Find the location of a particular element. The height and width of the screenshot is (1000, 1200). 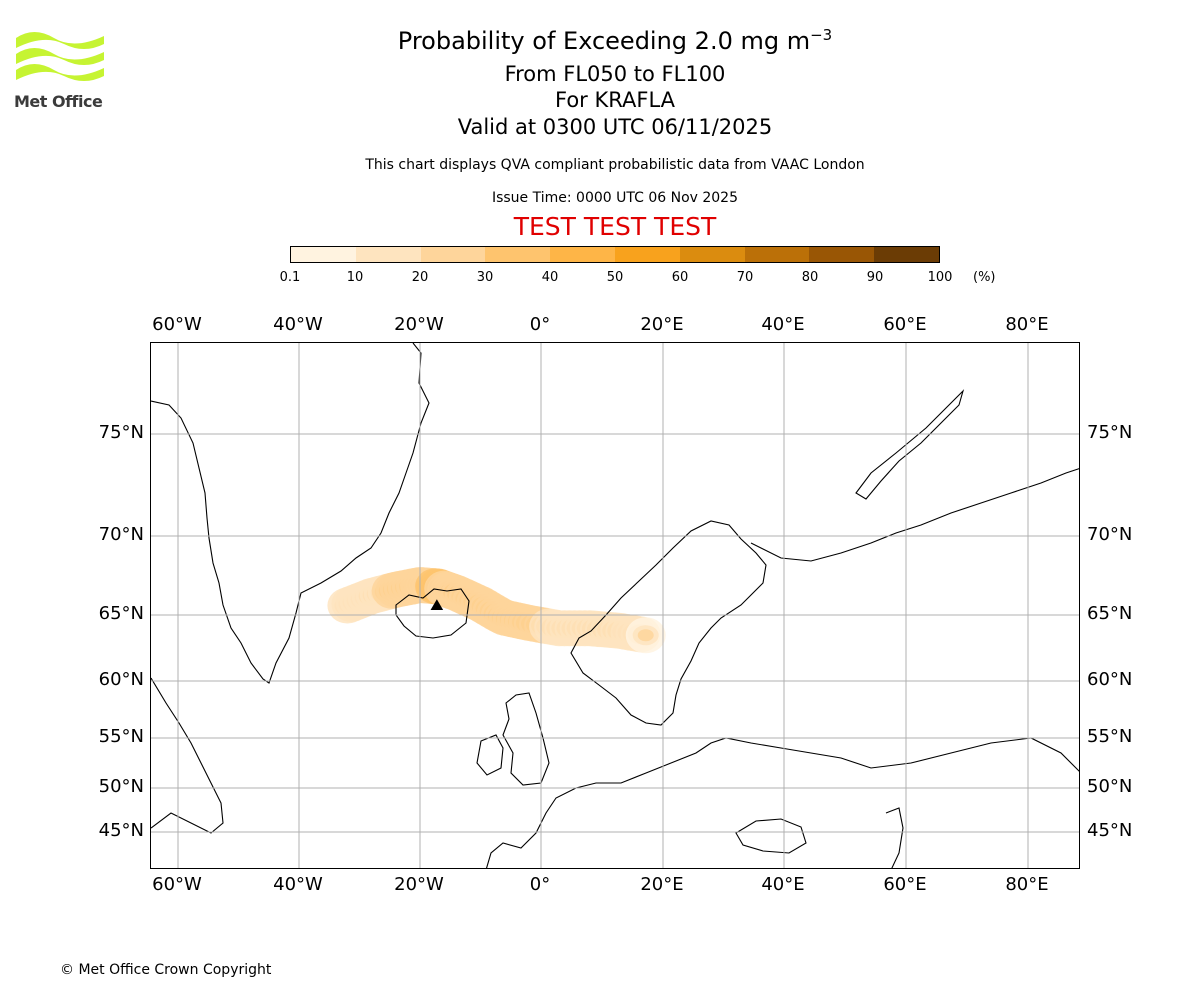

colorbar-tick-label: 60 is located at coordinates (680, 277).